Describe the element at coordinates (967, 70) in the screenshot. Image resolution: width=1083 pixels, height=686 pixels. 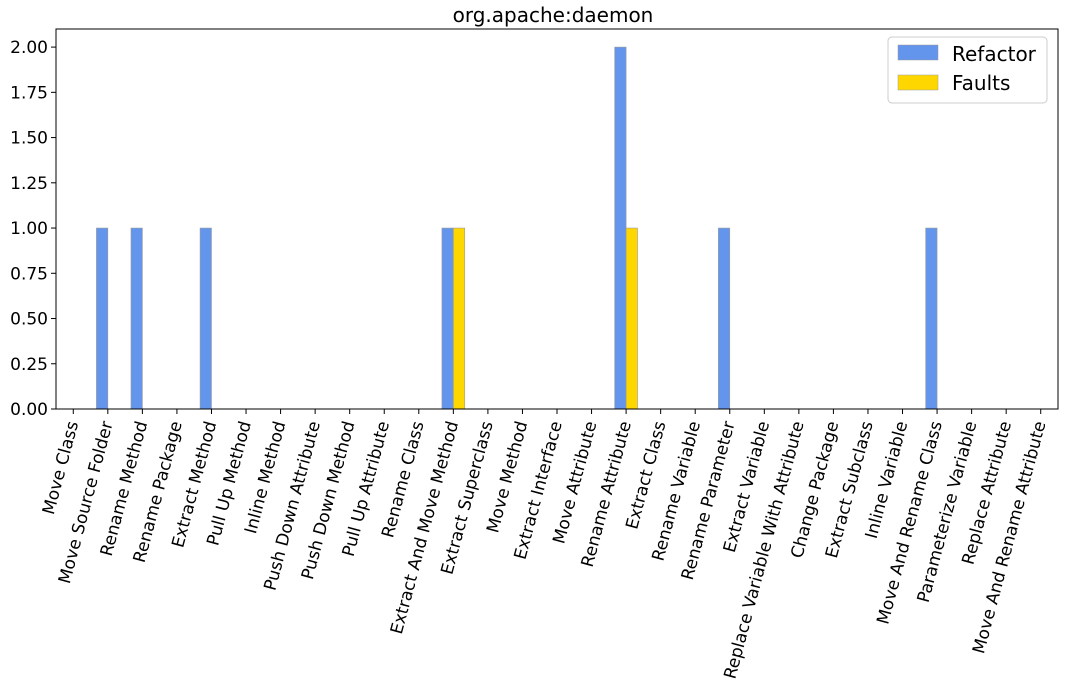
I see `legend: Refactor Faults` at that location.